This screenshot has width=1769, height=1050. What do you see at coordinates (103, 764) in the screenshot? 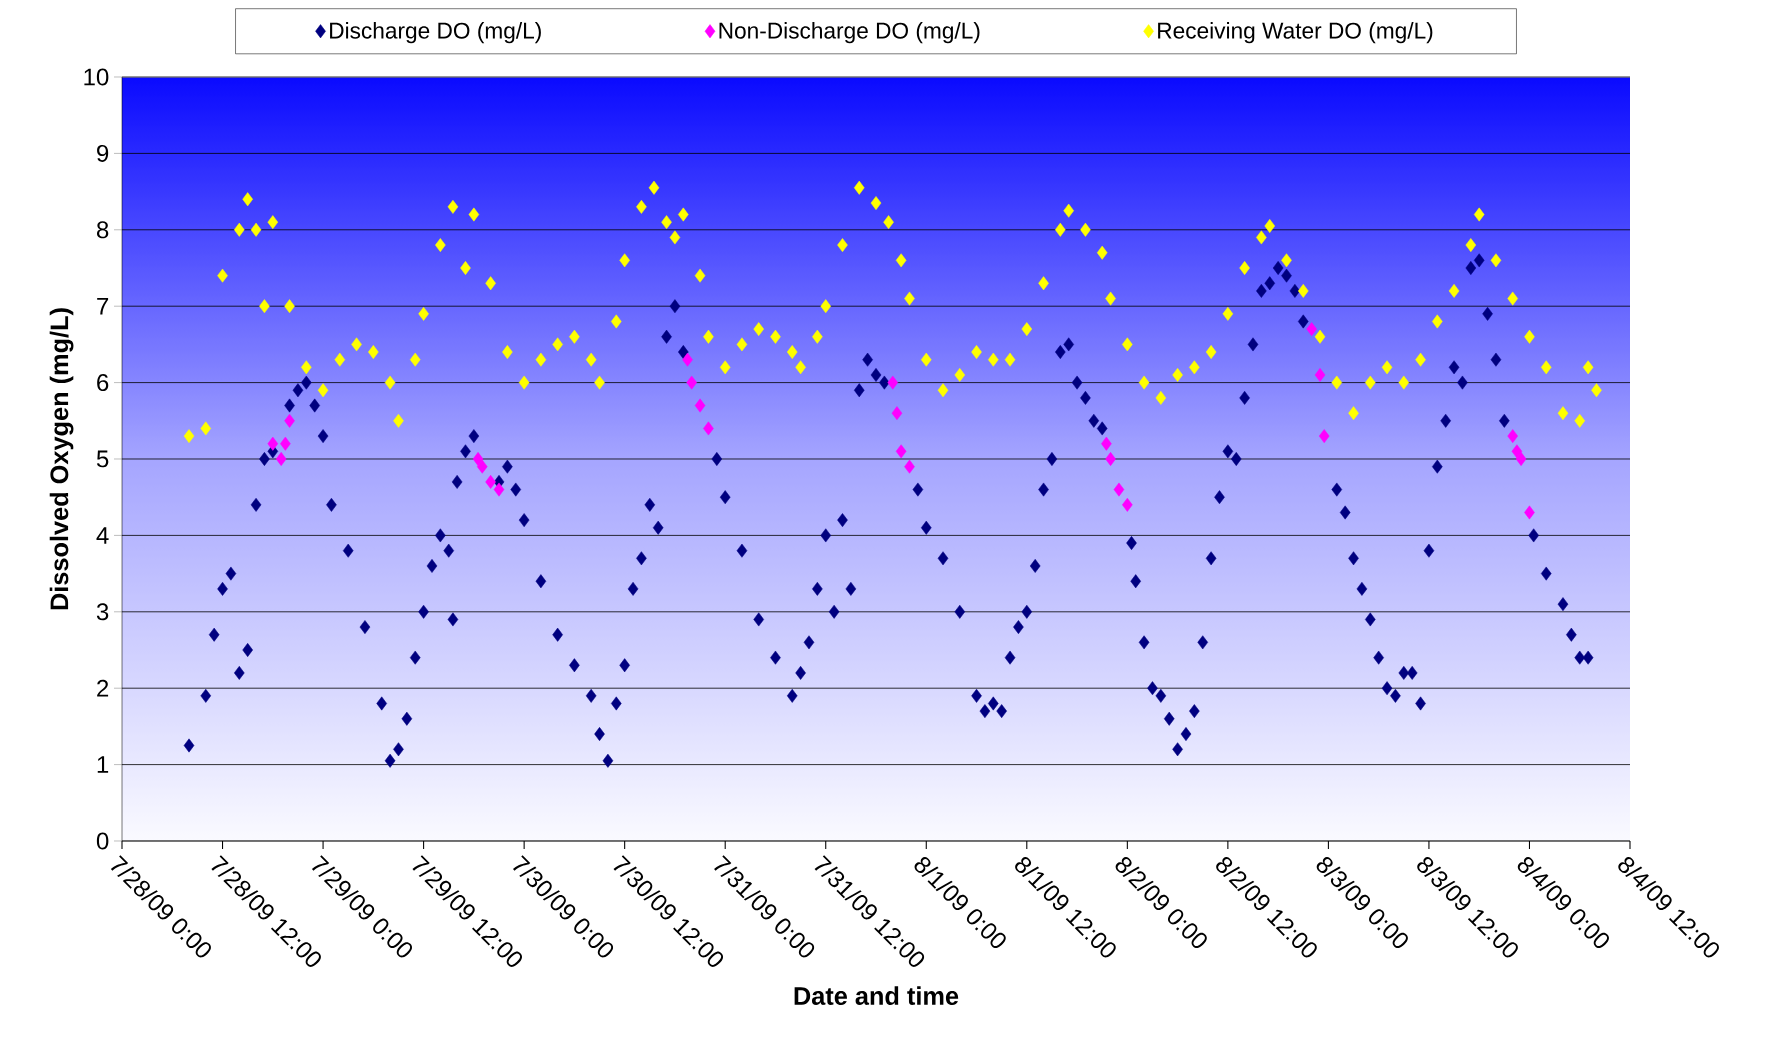
I see `y-tick-label: 1` at bounding box center [103, 764].